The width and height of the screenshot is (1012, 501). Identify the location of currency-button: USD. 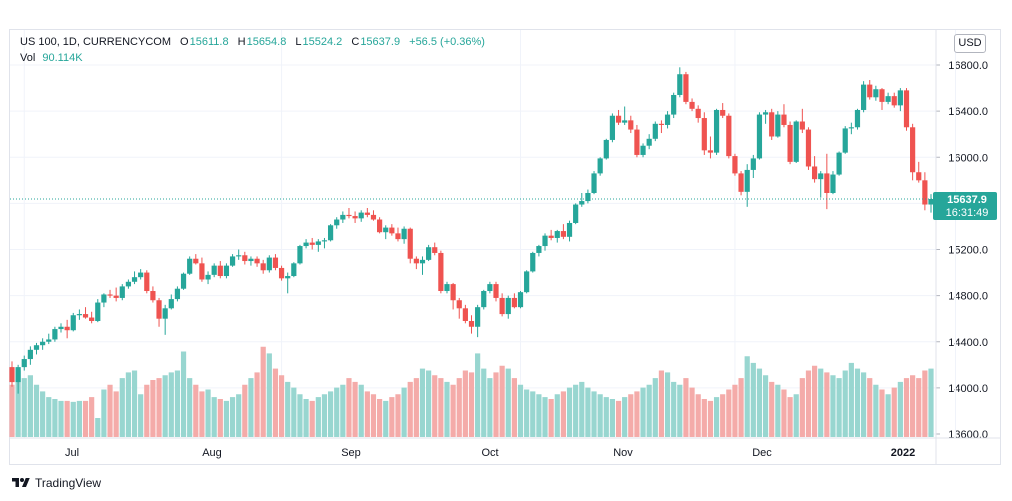
(970, 43).